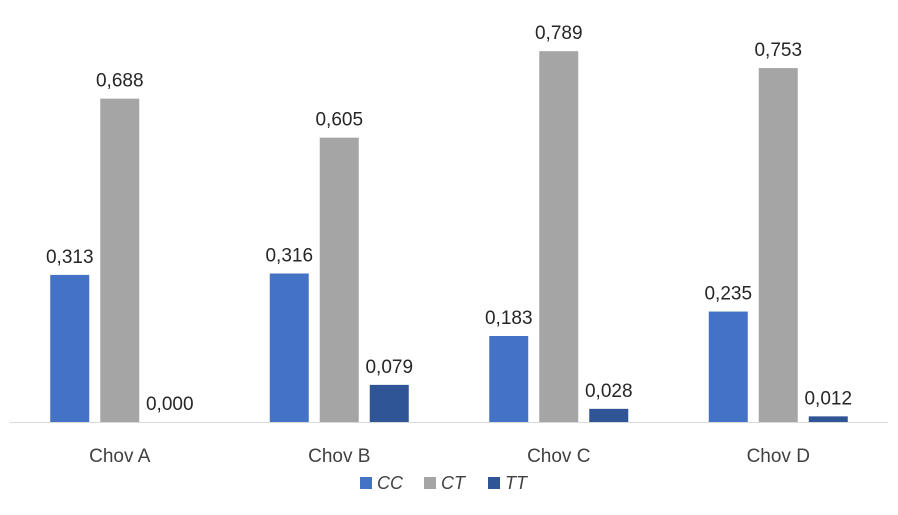 This screenshot has height=515, width=898. Describe the element at coordinates (120, 456) in the screenshot. I see `x-tick-label-1: Chov A` at that location.